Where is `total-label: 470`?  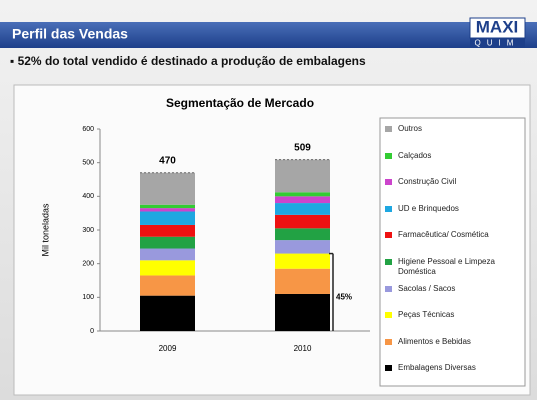 total-label: 470 is located at coordinates (167, 160).